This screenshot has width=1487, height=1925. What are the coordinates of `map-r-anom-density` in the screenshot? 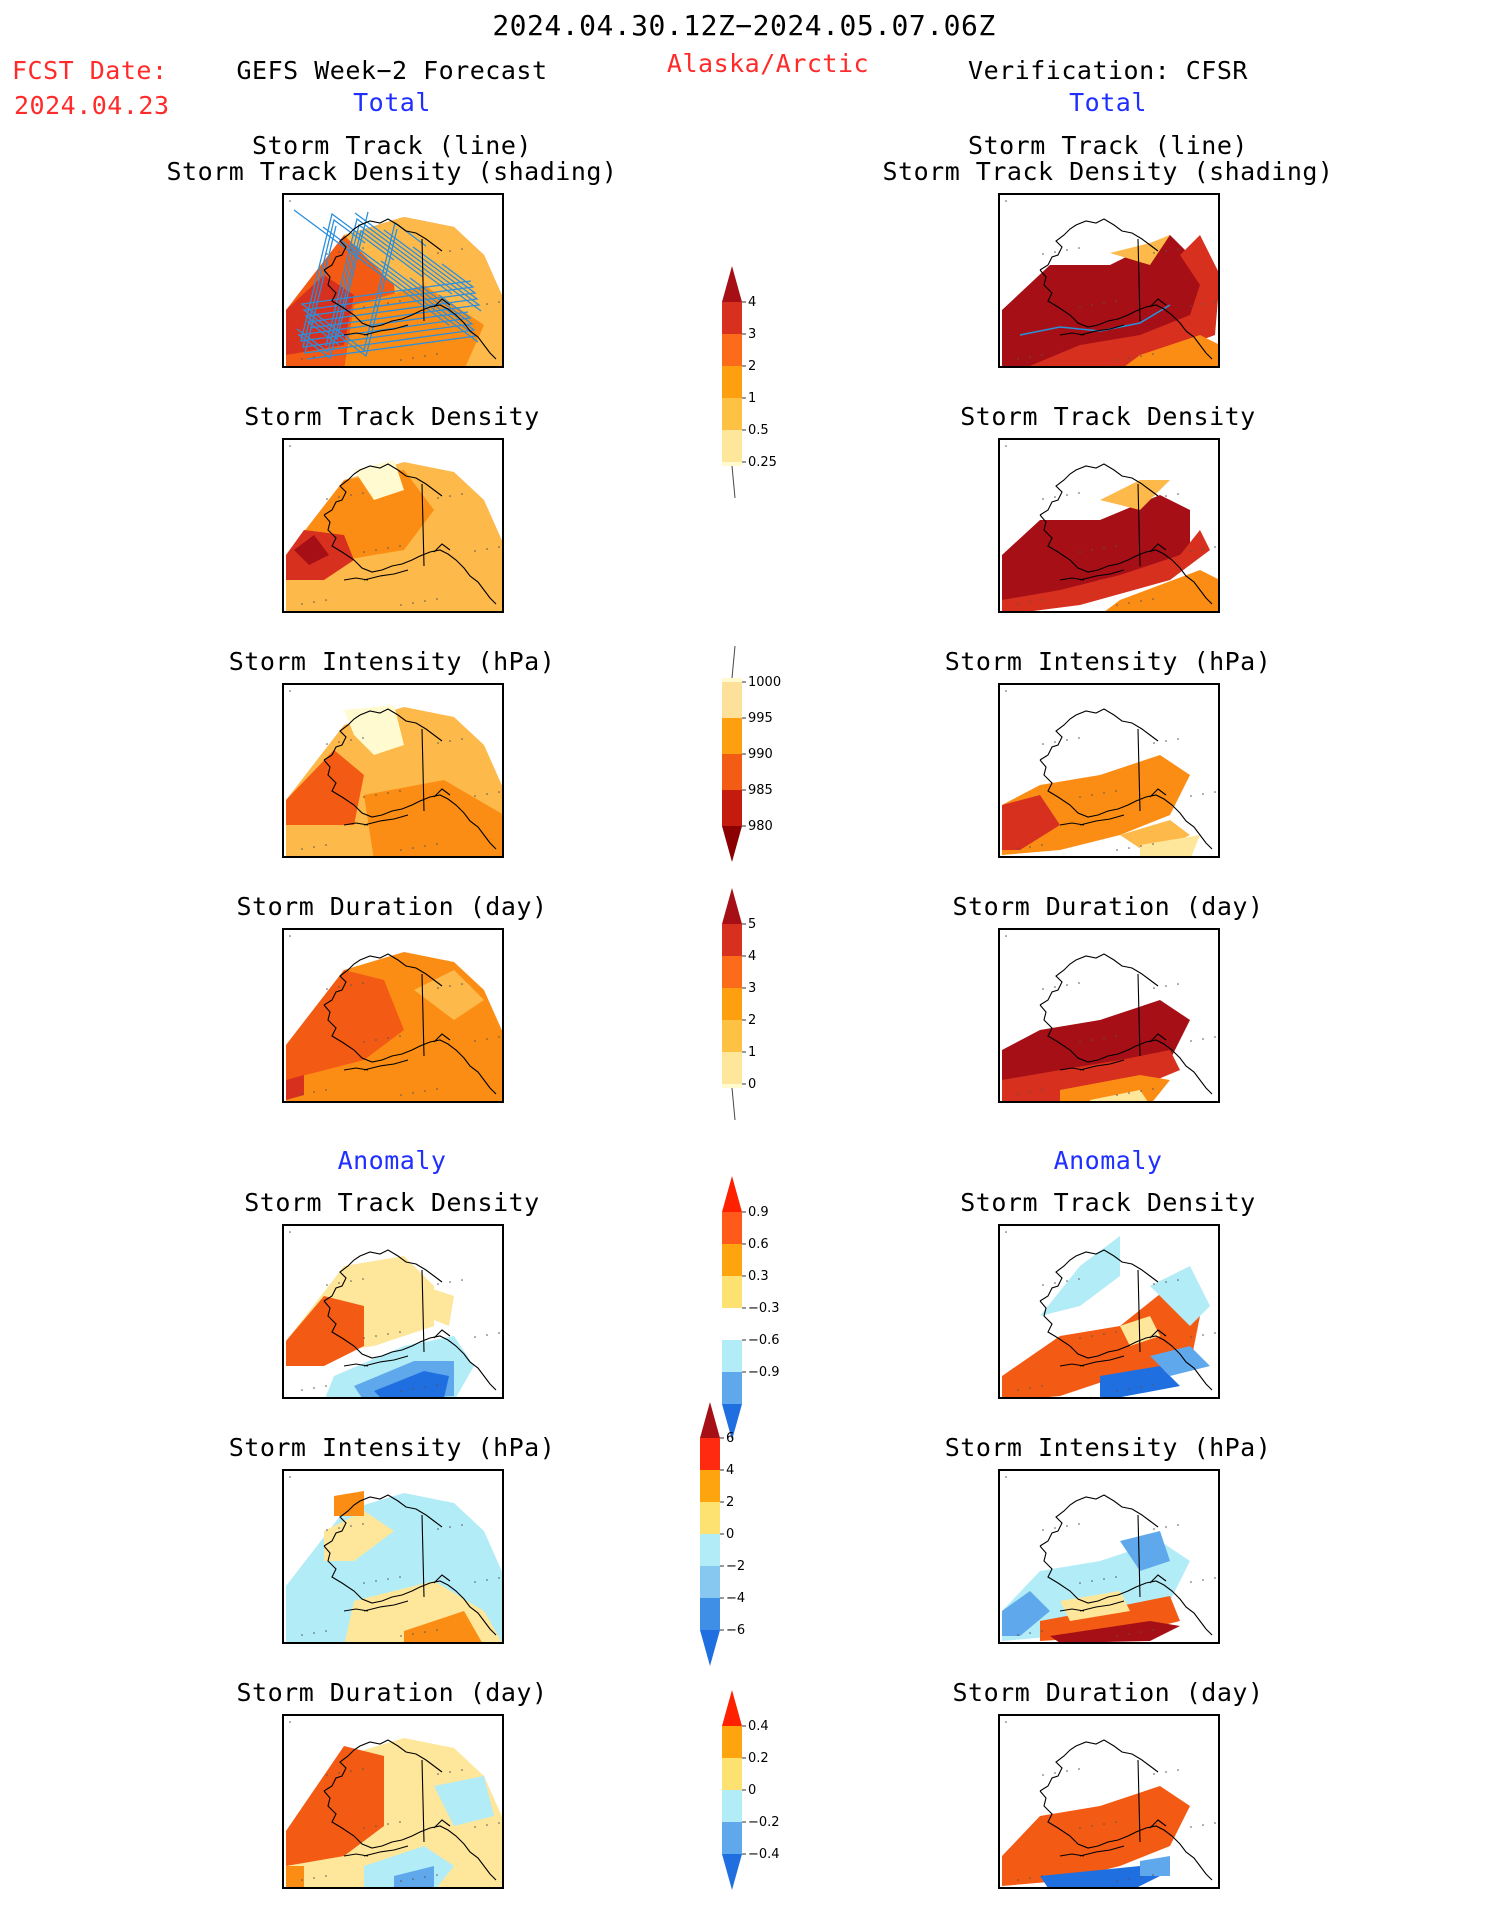 It's located at (1109, 1311).